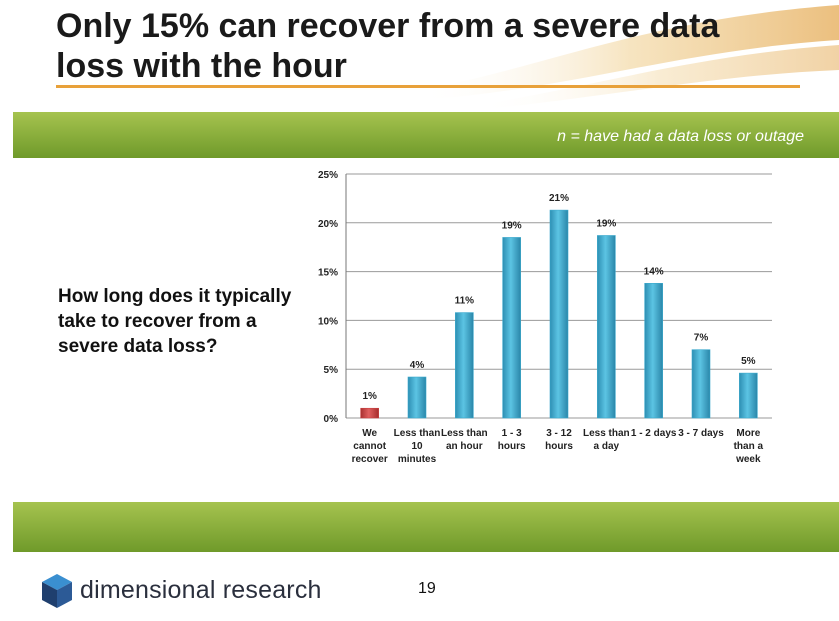 Image resolution: width=839 pixels, height=621 pixels. What do you see at coordinates (748, 459) in the screenshot?
I see `category-label: week` at bounding box center [748, 459].